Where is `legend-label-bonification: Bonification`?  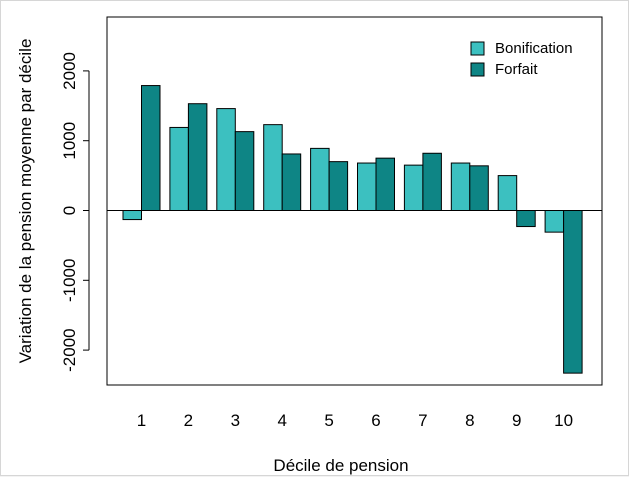
legend-label-bonification: Bonification is located at coordinates (534, 48).